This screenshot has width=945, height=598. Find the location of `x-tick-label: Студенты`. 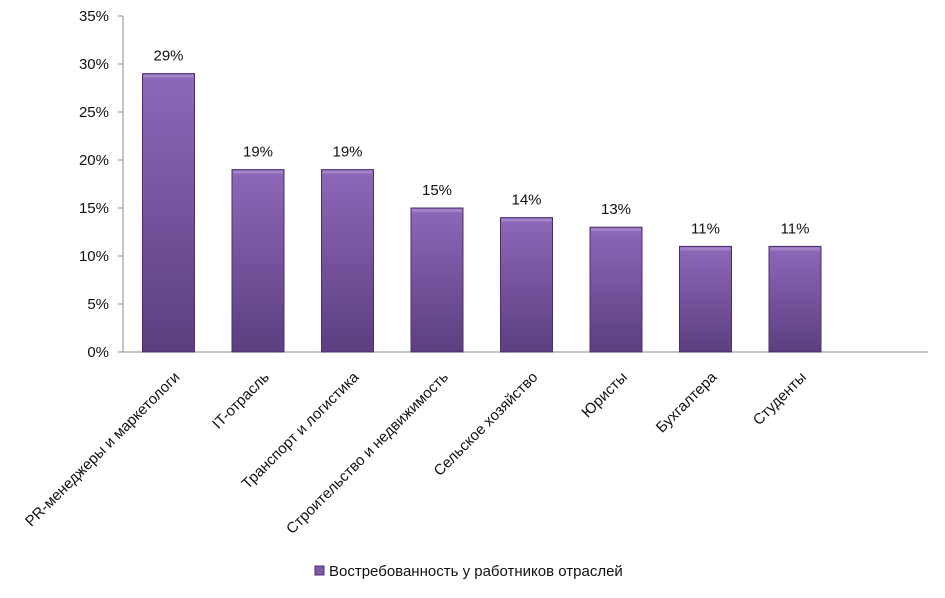

x-tick-label: Студенты is located at coordinates (780, 399).